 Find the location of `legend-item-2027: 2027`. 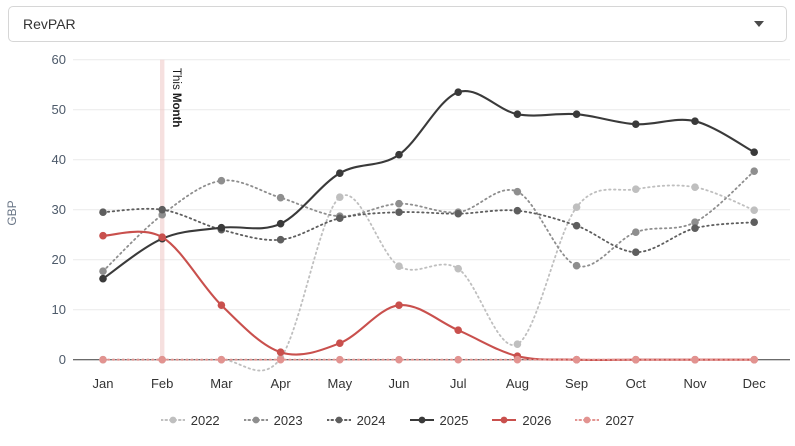

legend-item-2027: 2027 is located at coordinates (604, 420).